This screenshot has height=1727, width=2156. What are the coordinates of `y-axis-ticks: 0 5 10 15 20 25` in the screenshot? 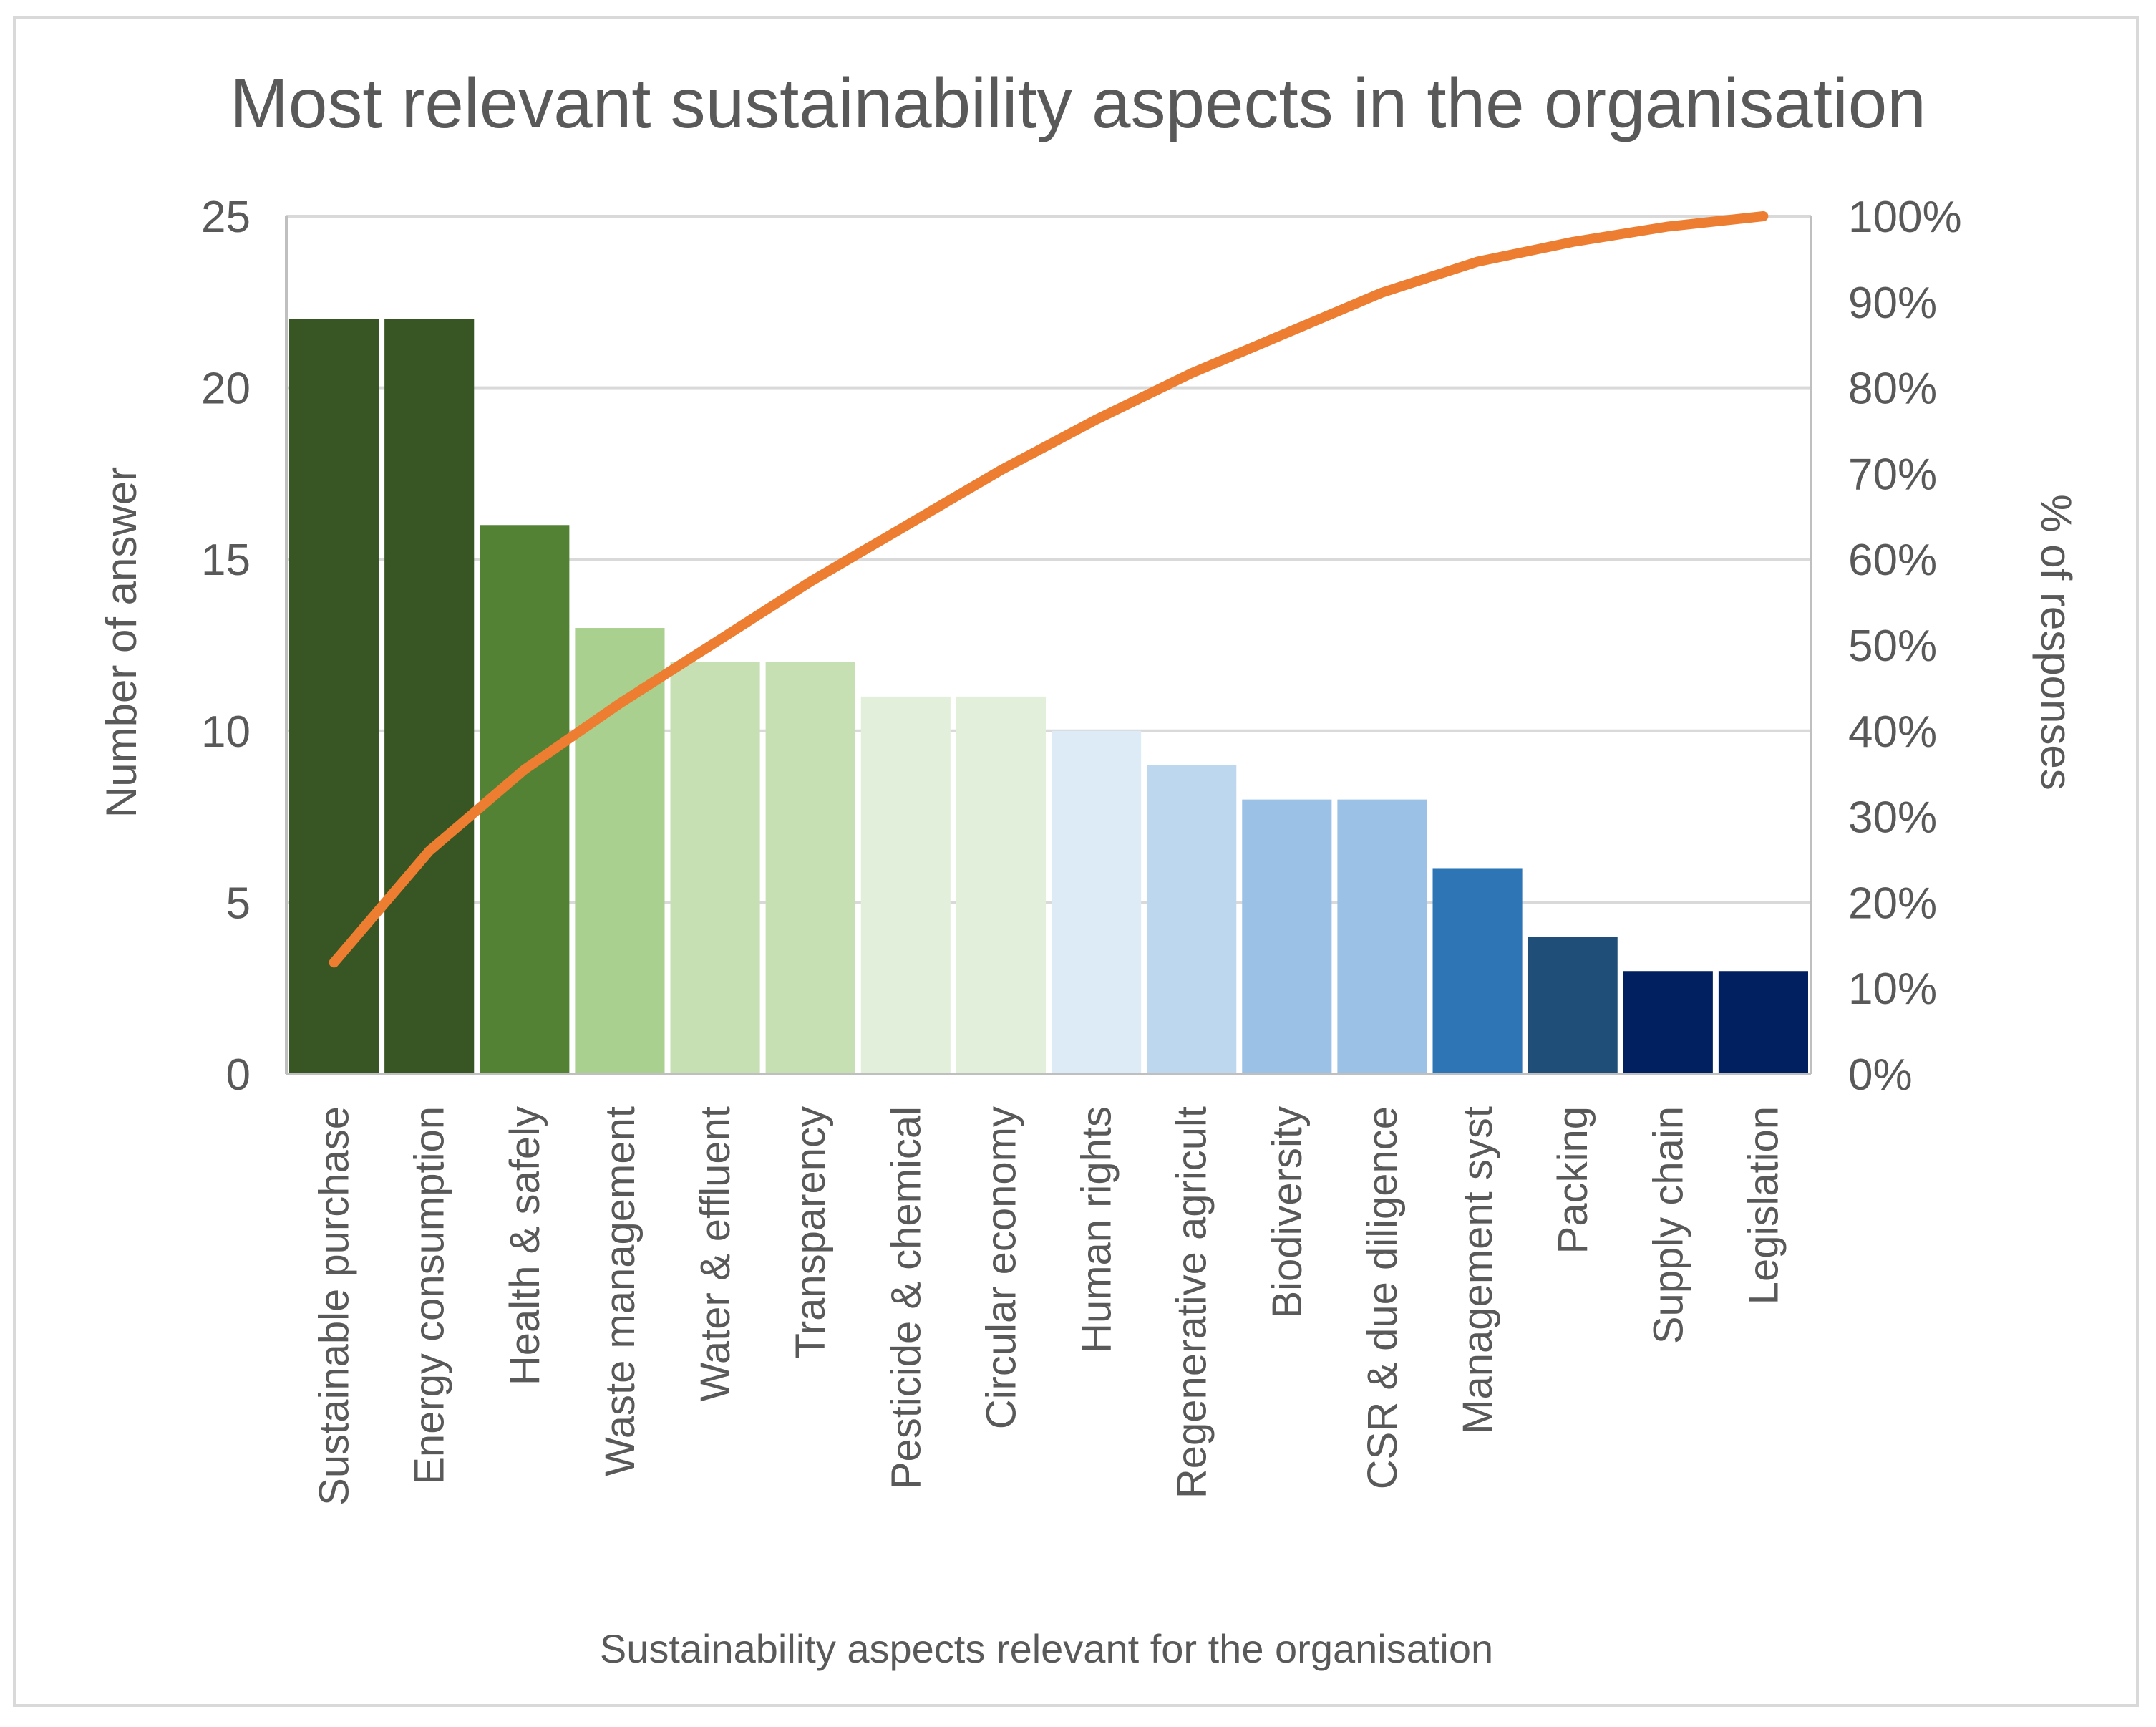 It's located at (226, 646).